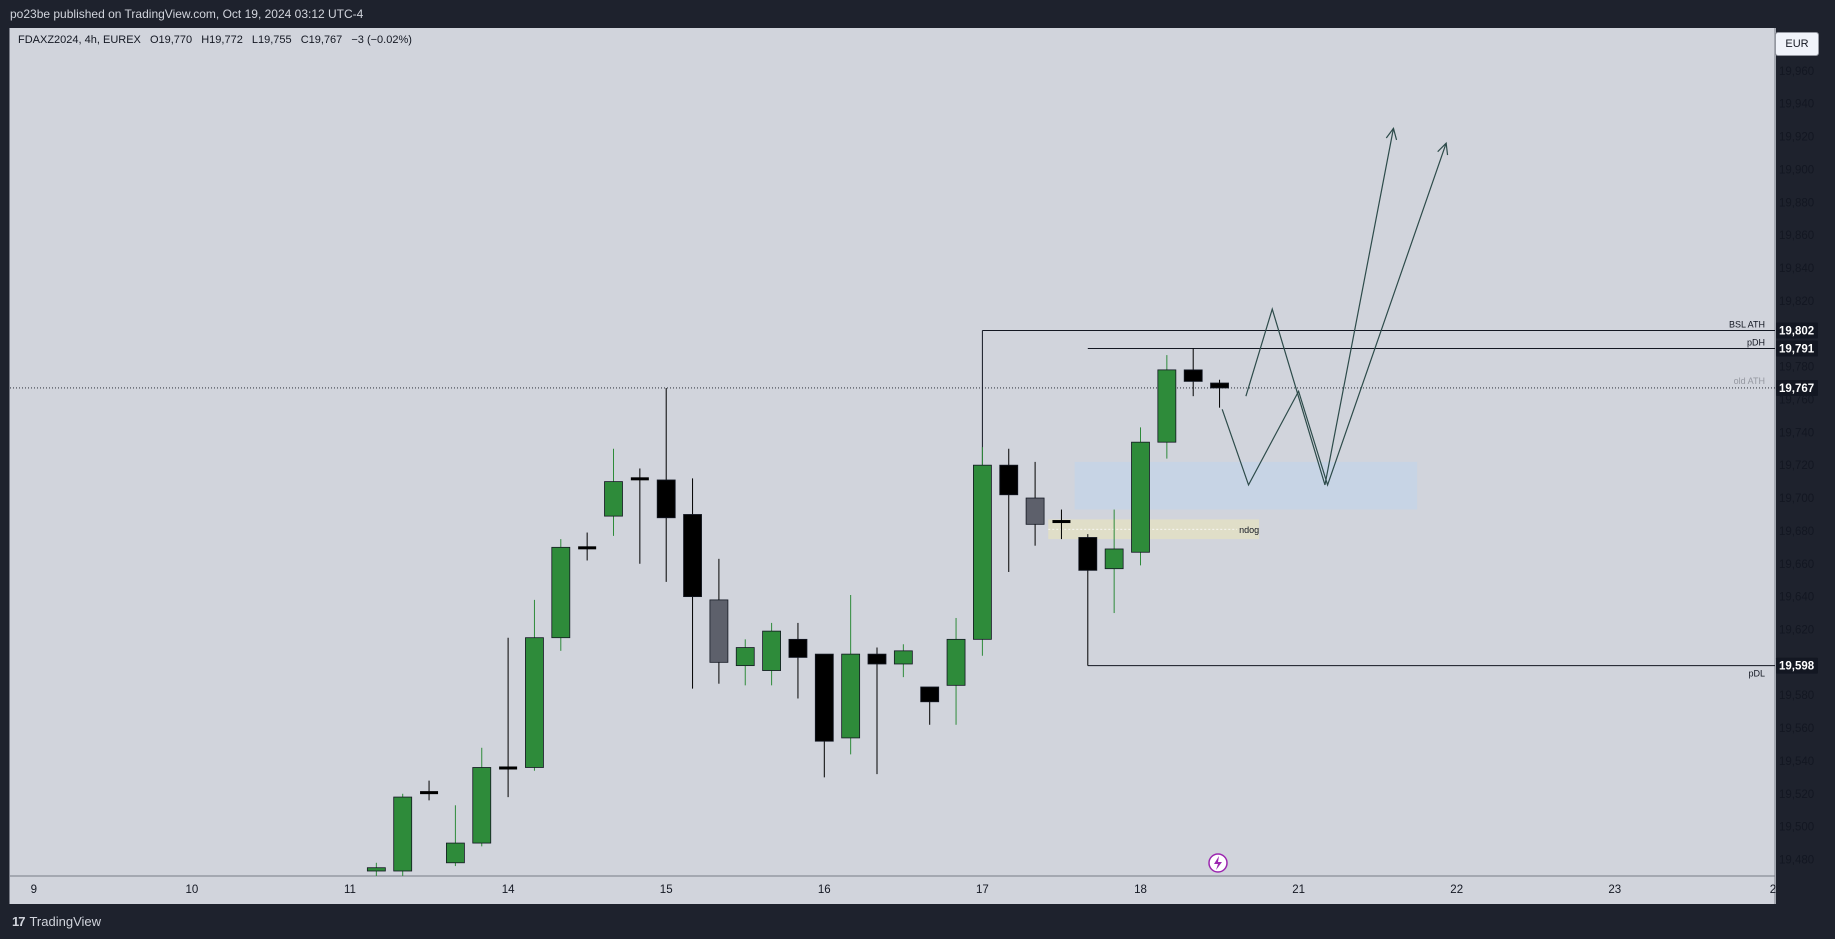 The width and height of the screenshot is (1835, 939). I want to click on y-tick-label: 19,500, so click(1796, 828).